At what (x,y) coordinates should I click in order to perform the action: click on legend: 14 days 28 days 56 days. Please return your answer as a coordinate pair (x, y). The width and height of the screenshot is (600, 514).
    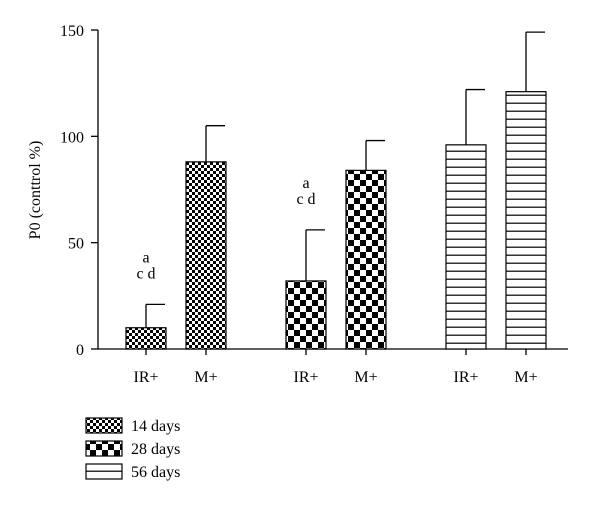
    Looking at the image, I should click on (132, 449).